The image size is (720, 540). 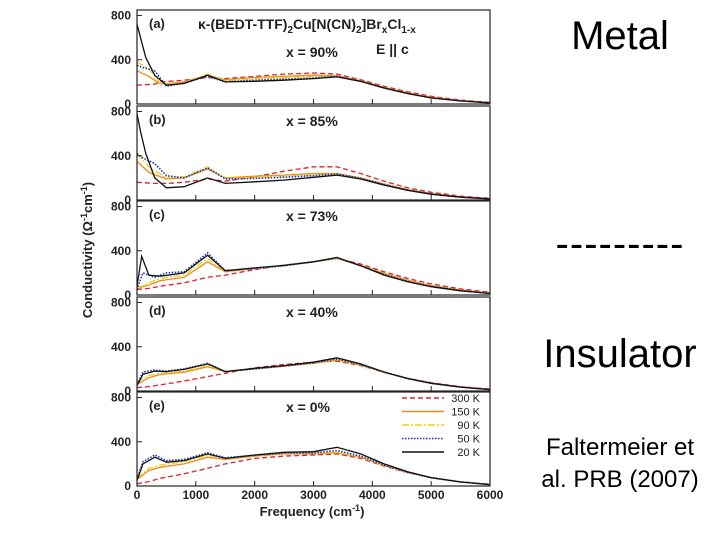 What do you see at coordinates (620, 464) in the screenshot?
I see `citation: Faltermeier et al. PRB (2007)` at bounding box center [620, 464].